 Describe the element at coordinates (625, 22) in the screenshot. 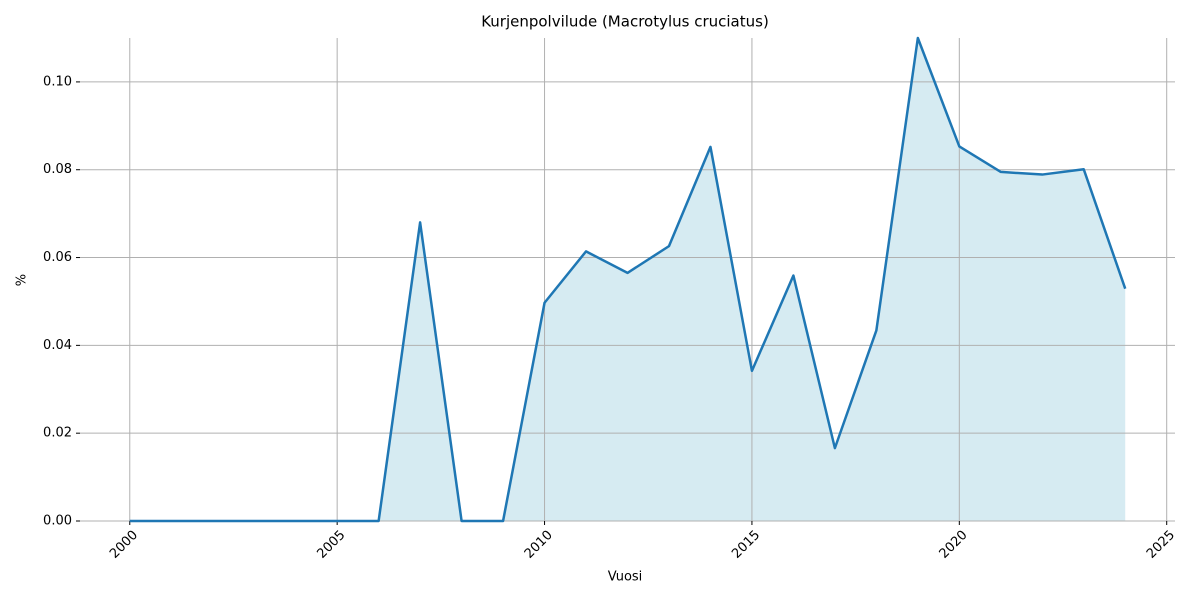

I see `chart-title: Kurjenpolvilude (Macrotylus cruciatus)` at that location.